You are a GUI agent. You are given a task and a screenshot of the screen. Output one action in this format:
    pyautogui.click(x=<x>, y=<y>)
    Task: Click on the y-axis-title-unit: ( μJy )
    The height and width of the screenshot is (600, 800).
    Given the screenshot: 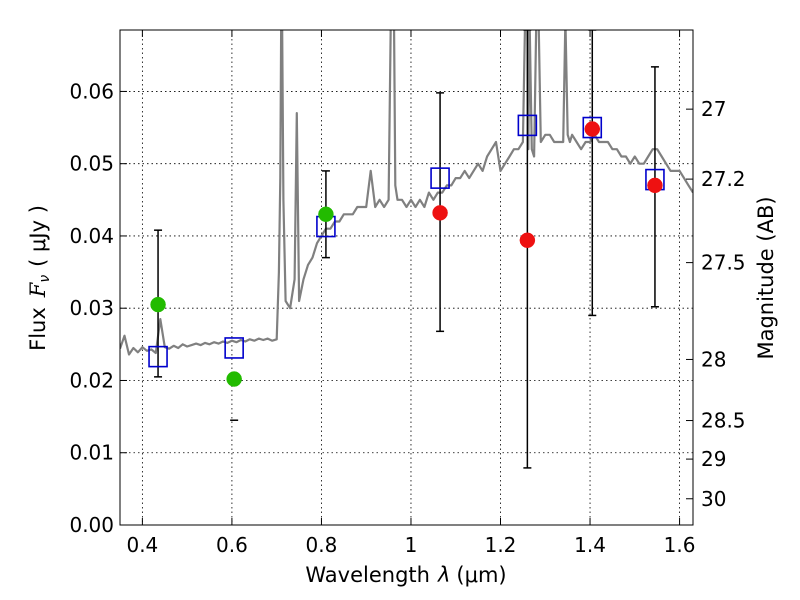 What is the action you would take?
    pyautogui.click(x=38, y=236)
    